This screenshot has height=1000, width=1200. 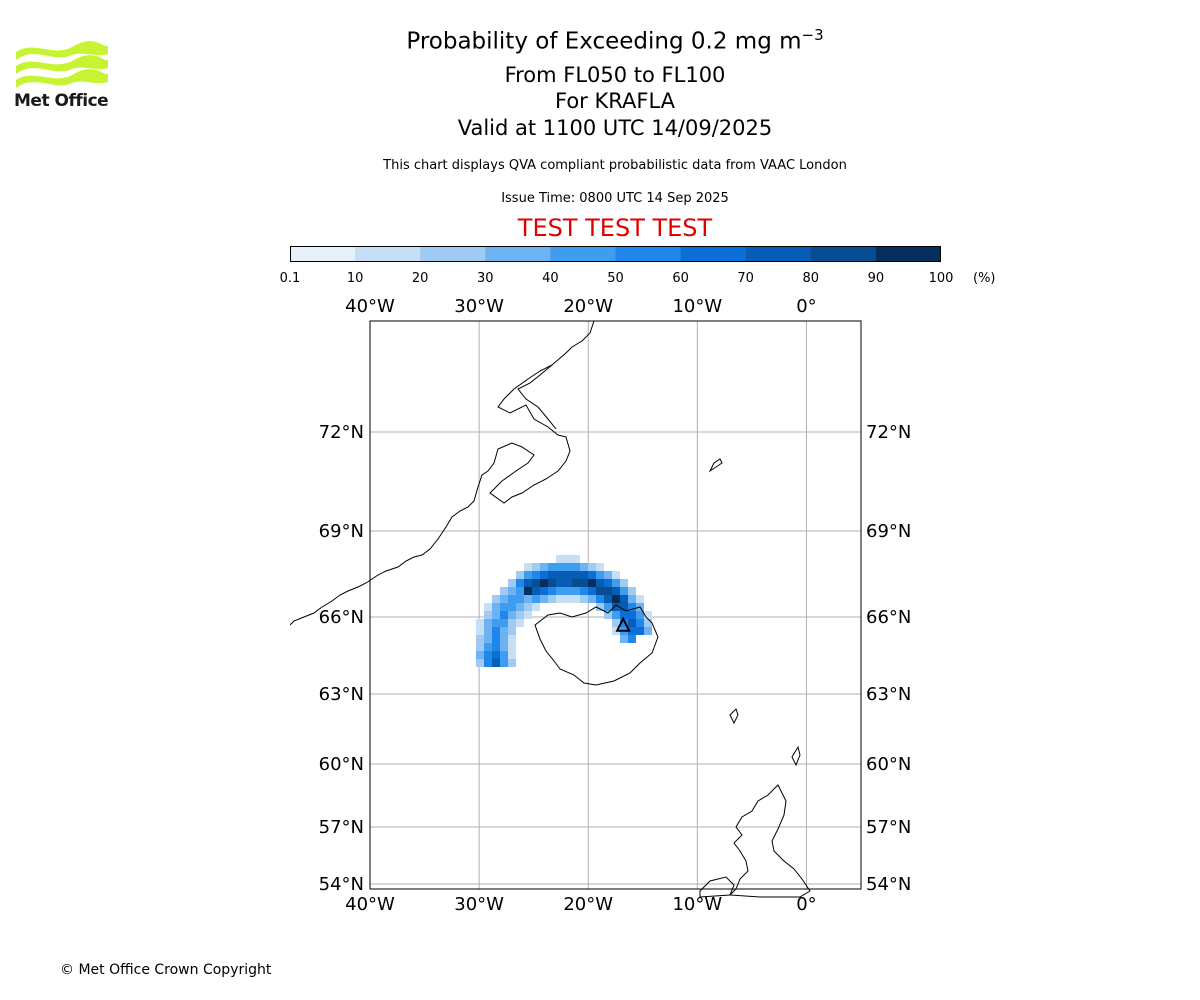 I want to click on longitude-label-top: 30°W, so click(x=479, y=306).